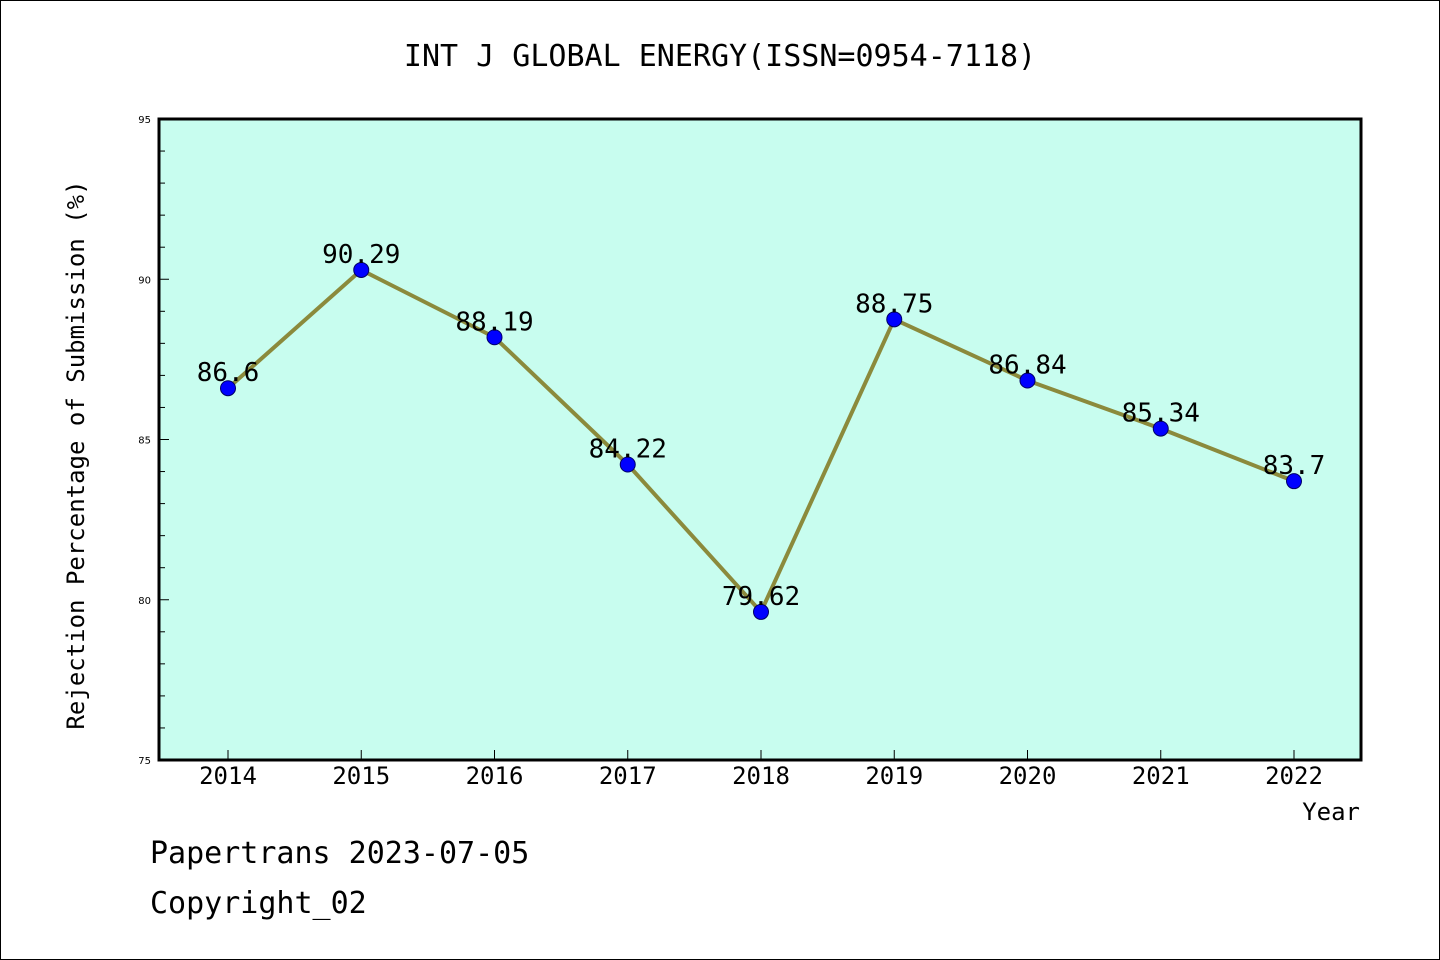 This screenshot has height=960, width=1440. Describe the element at coordinates (1294, 466) in the screenshot. I see `data-label: 83.7` at that location.